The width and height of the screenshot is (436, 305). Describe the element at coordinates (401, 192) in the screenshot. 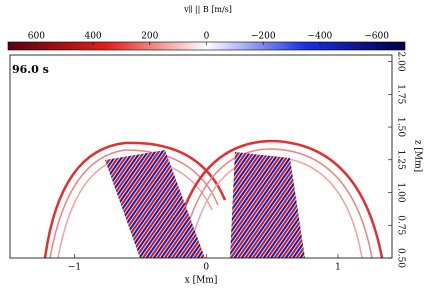

I see `y-tick-label: 1.00` at that location.